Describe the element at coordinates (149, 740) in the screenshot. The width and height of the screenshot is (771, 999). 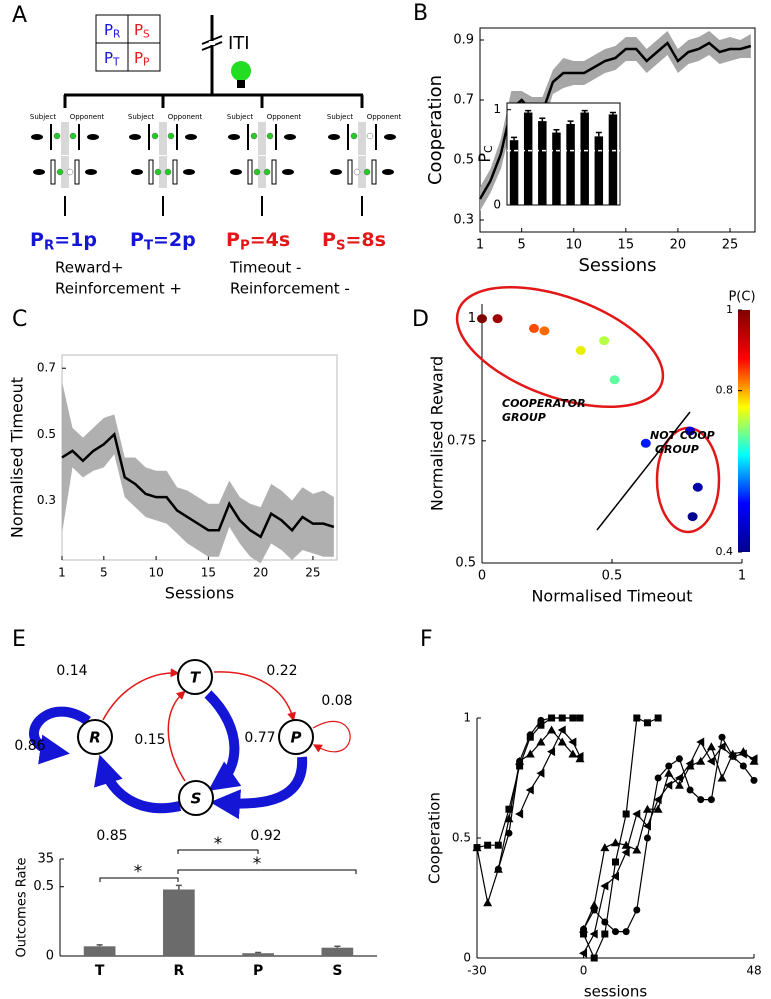
I see `transition-probability: 0.15` at that location.